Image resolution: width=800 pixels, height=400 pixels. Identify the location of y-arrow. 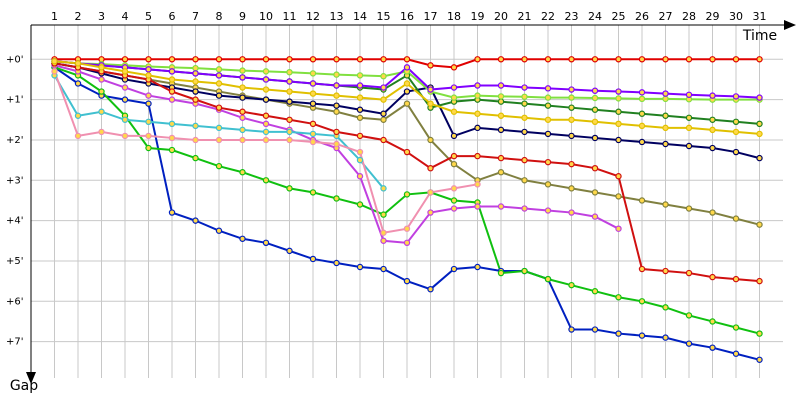
(31, 378).